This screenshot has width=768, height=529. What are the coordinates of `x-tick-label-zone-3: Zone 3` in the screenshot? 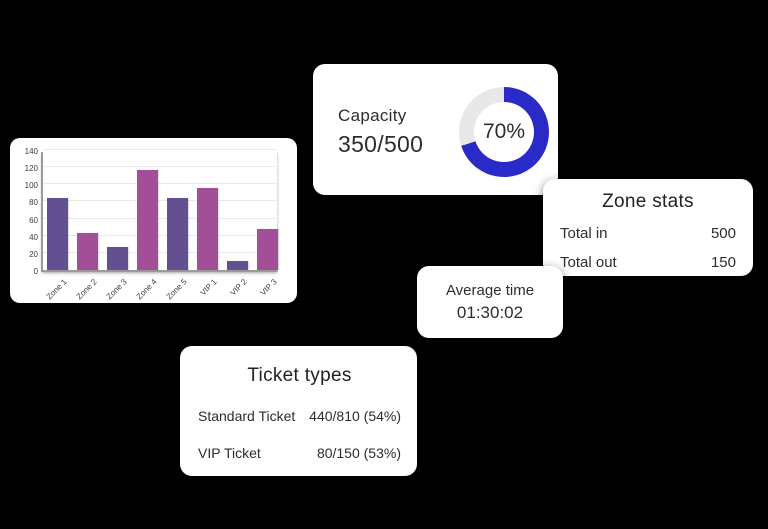 It's located at (116, 289).